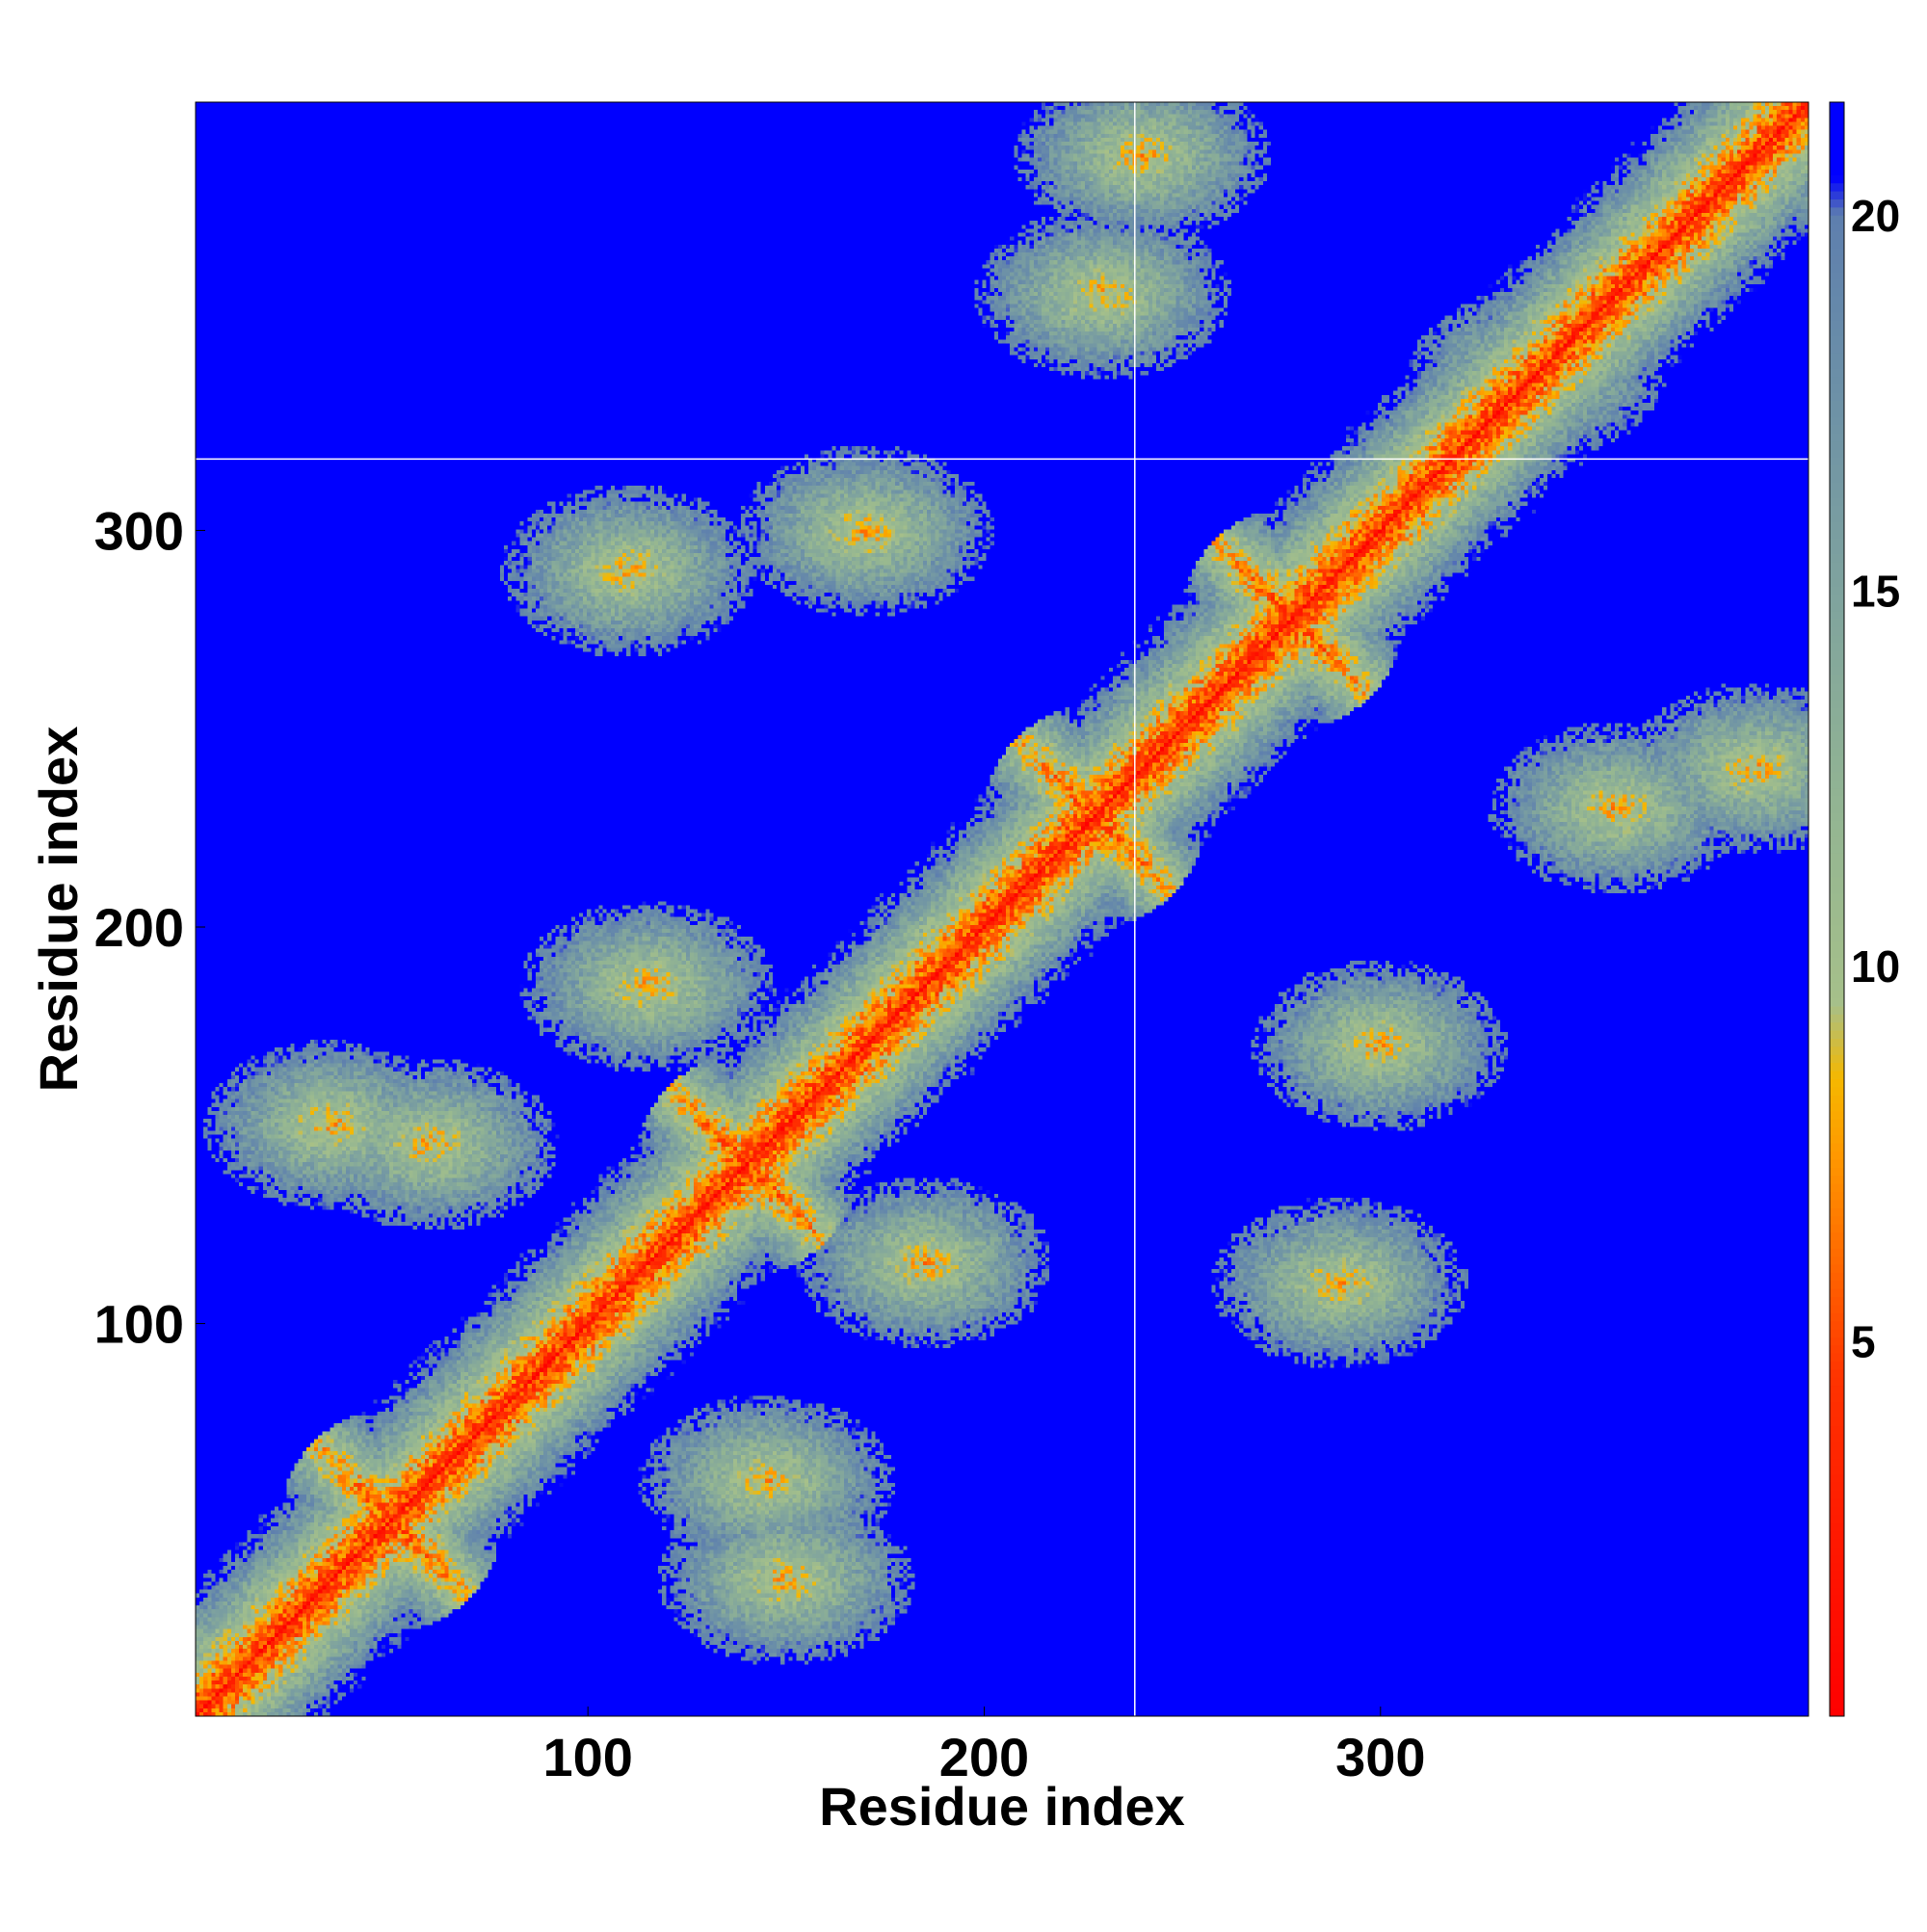  Describe the element at coordinates (139, 530) in the screenshot. I see `y-tick-label: 300` at that location.